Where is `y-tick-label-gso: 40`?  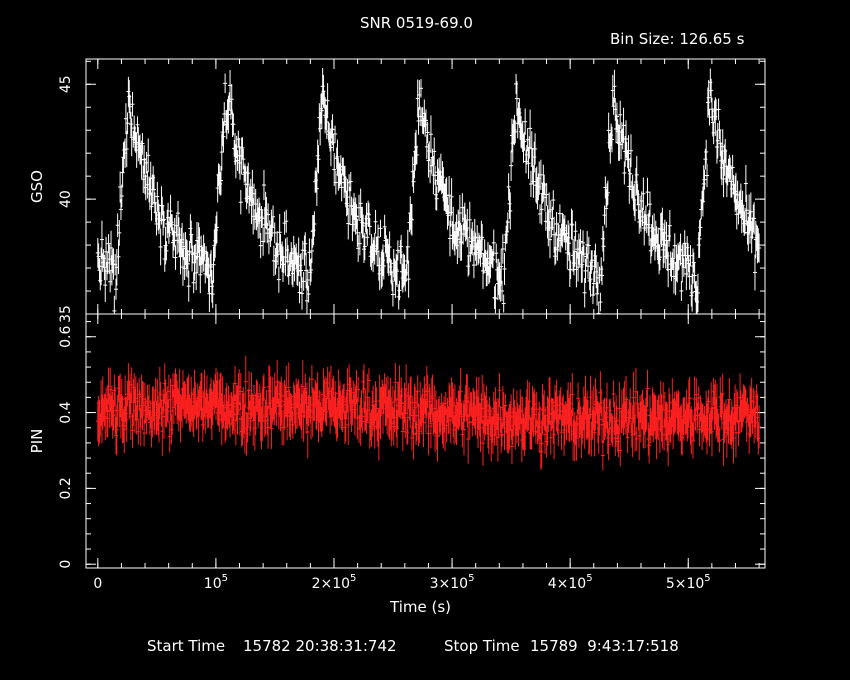
y-tick-label-gso: 40 is located at coordinates (66, 199).